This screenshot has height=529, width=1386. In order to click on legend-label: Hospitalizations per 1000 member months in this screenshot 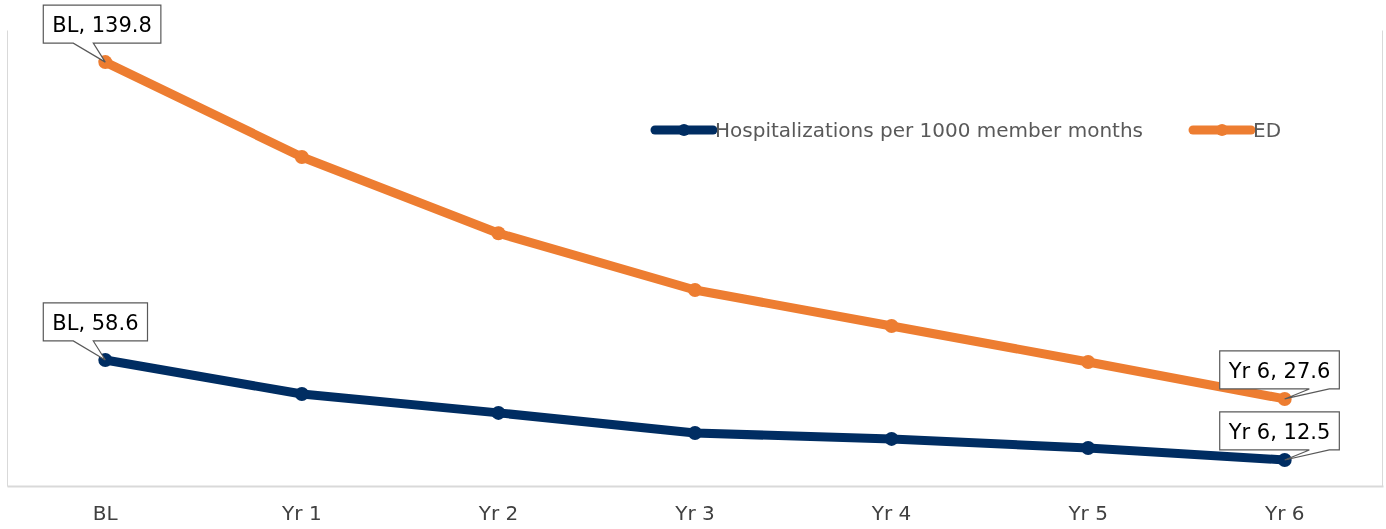, I will do `click(929, 130)`.